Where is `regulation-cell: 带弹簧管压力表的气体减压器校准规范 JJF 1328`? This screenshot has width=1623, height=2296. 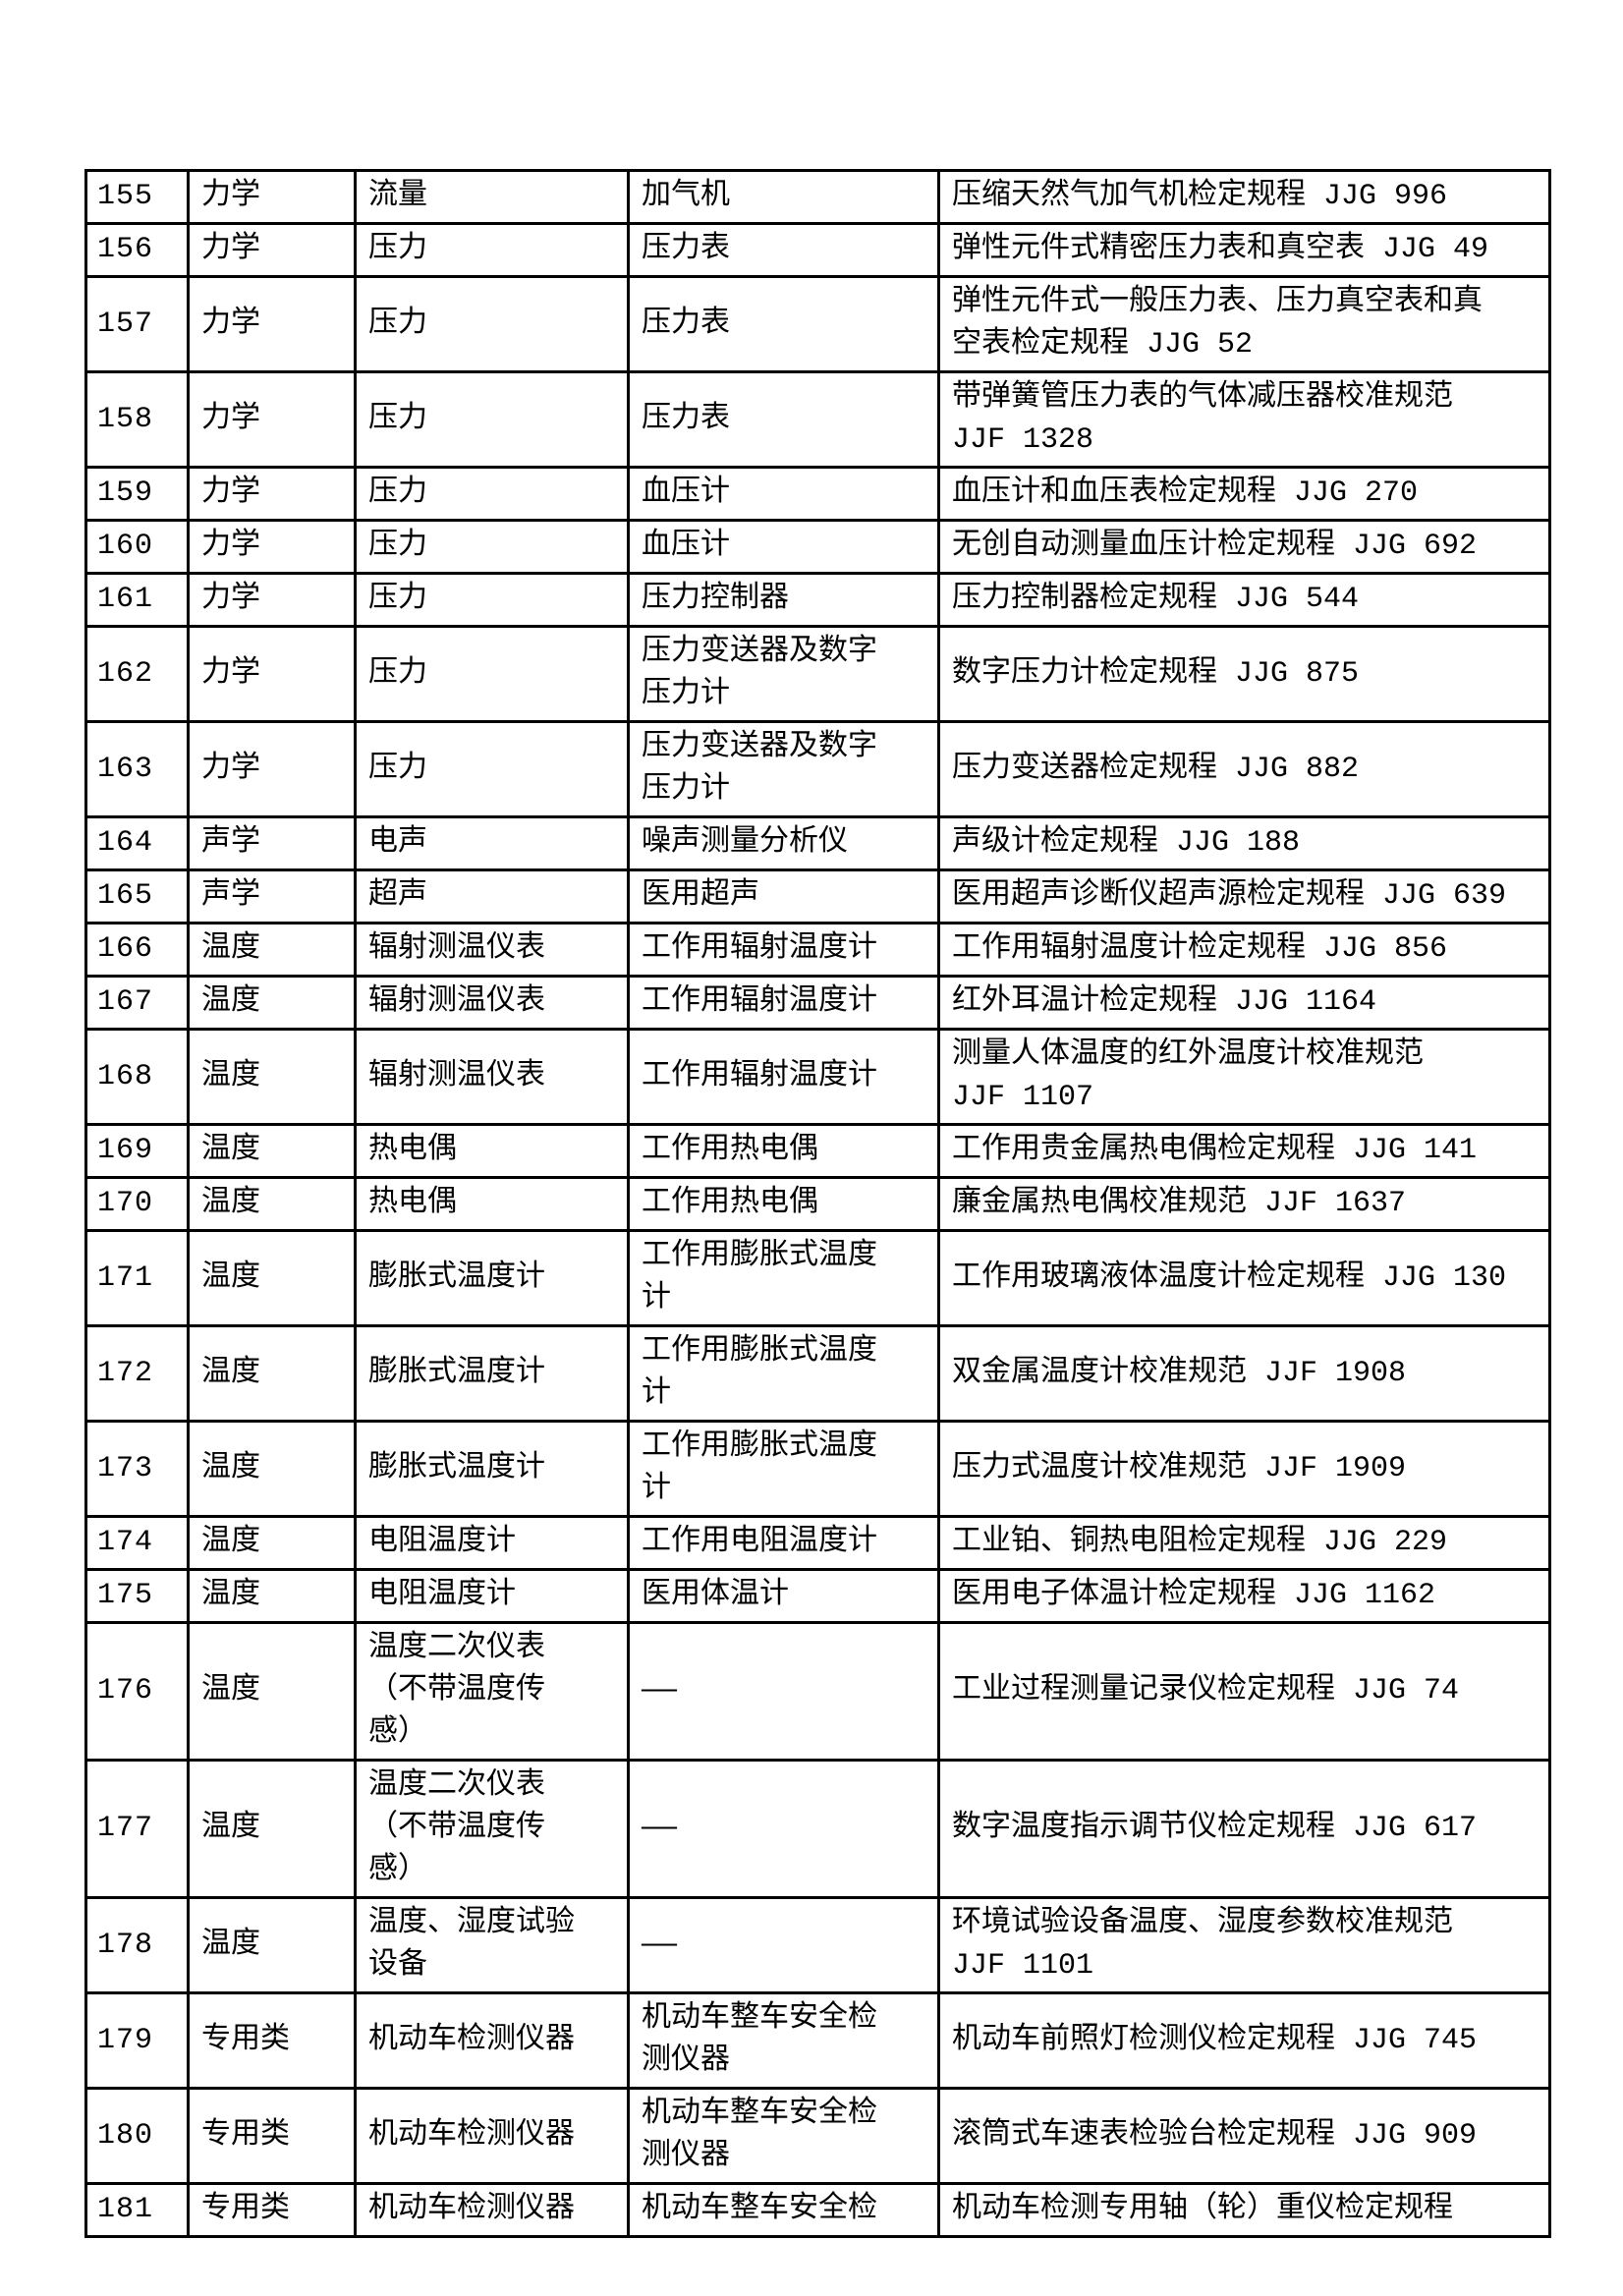
regulation-cell: 带弹簧管压力表的气体减压器校准规范 JJF 1328 is located at coordinates (1244, 419).